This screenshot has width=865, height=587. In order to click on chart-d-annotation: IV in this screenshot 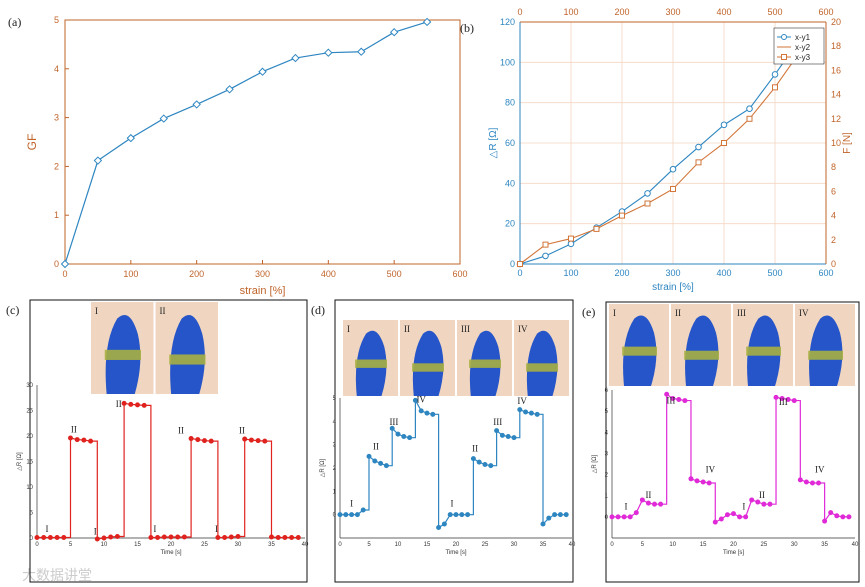, I will do `click(421, 400)`.